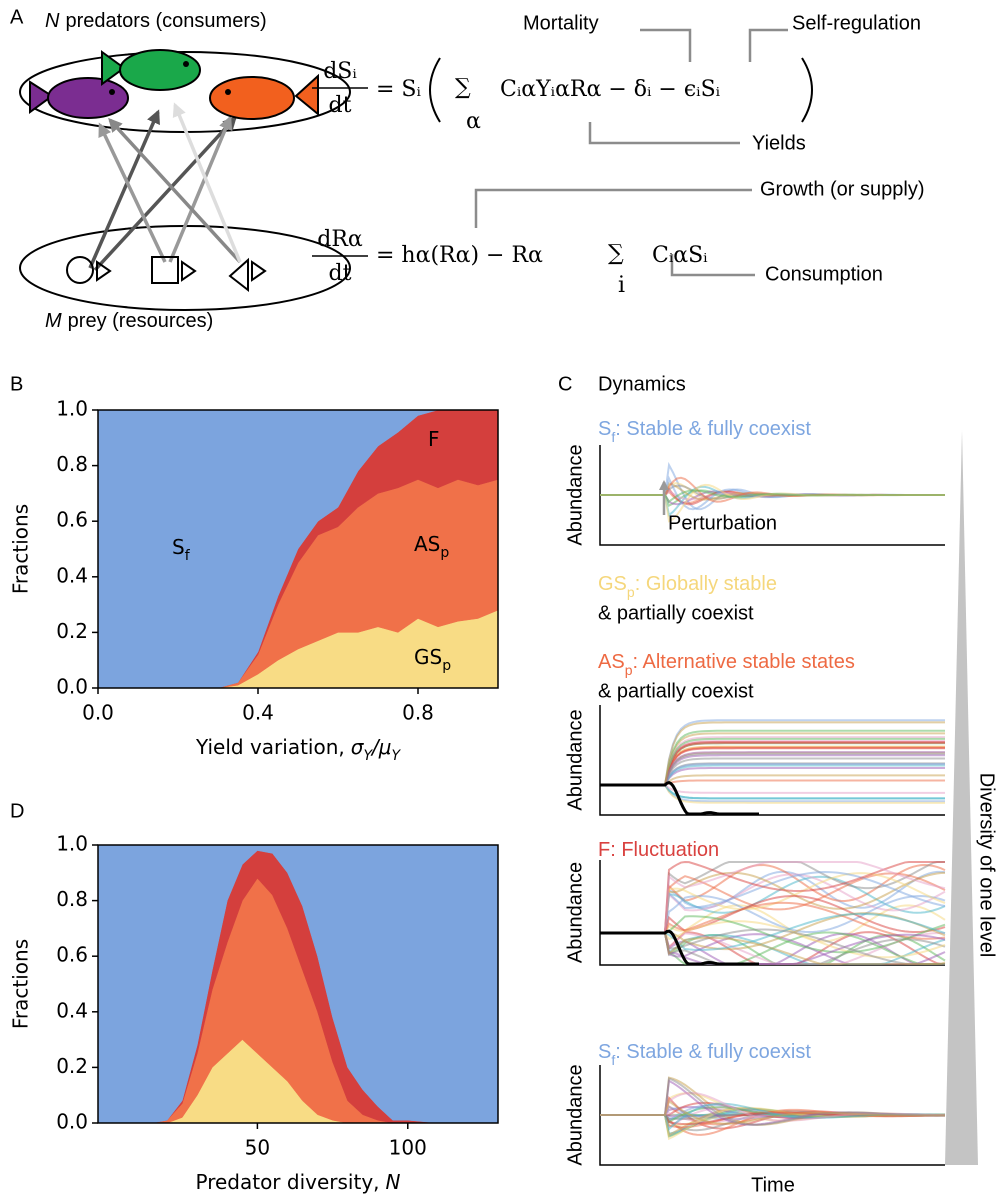 The width and height of the screenshot is (1001, 1200). I want to click on region-label: ASp, so click(431, 547).